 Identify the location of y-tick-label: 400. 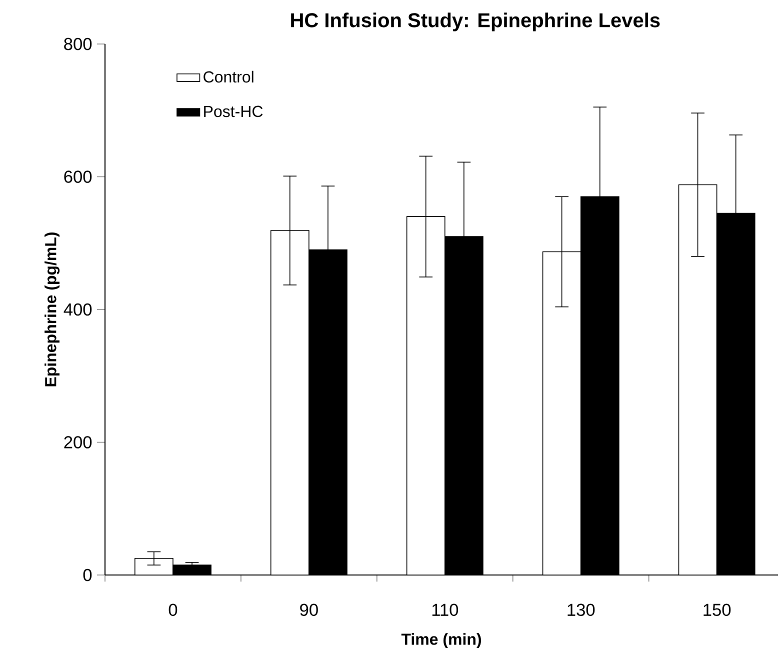
(78, 309).